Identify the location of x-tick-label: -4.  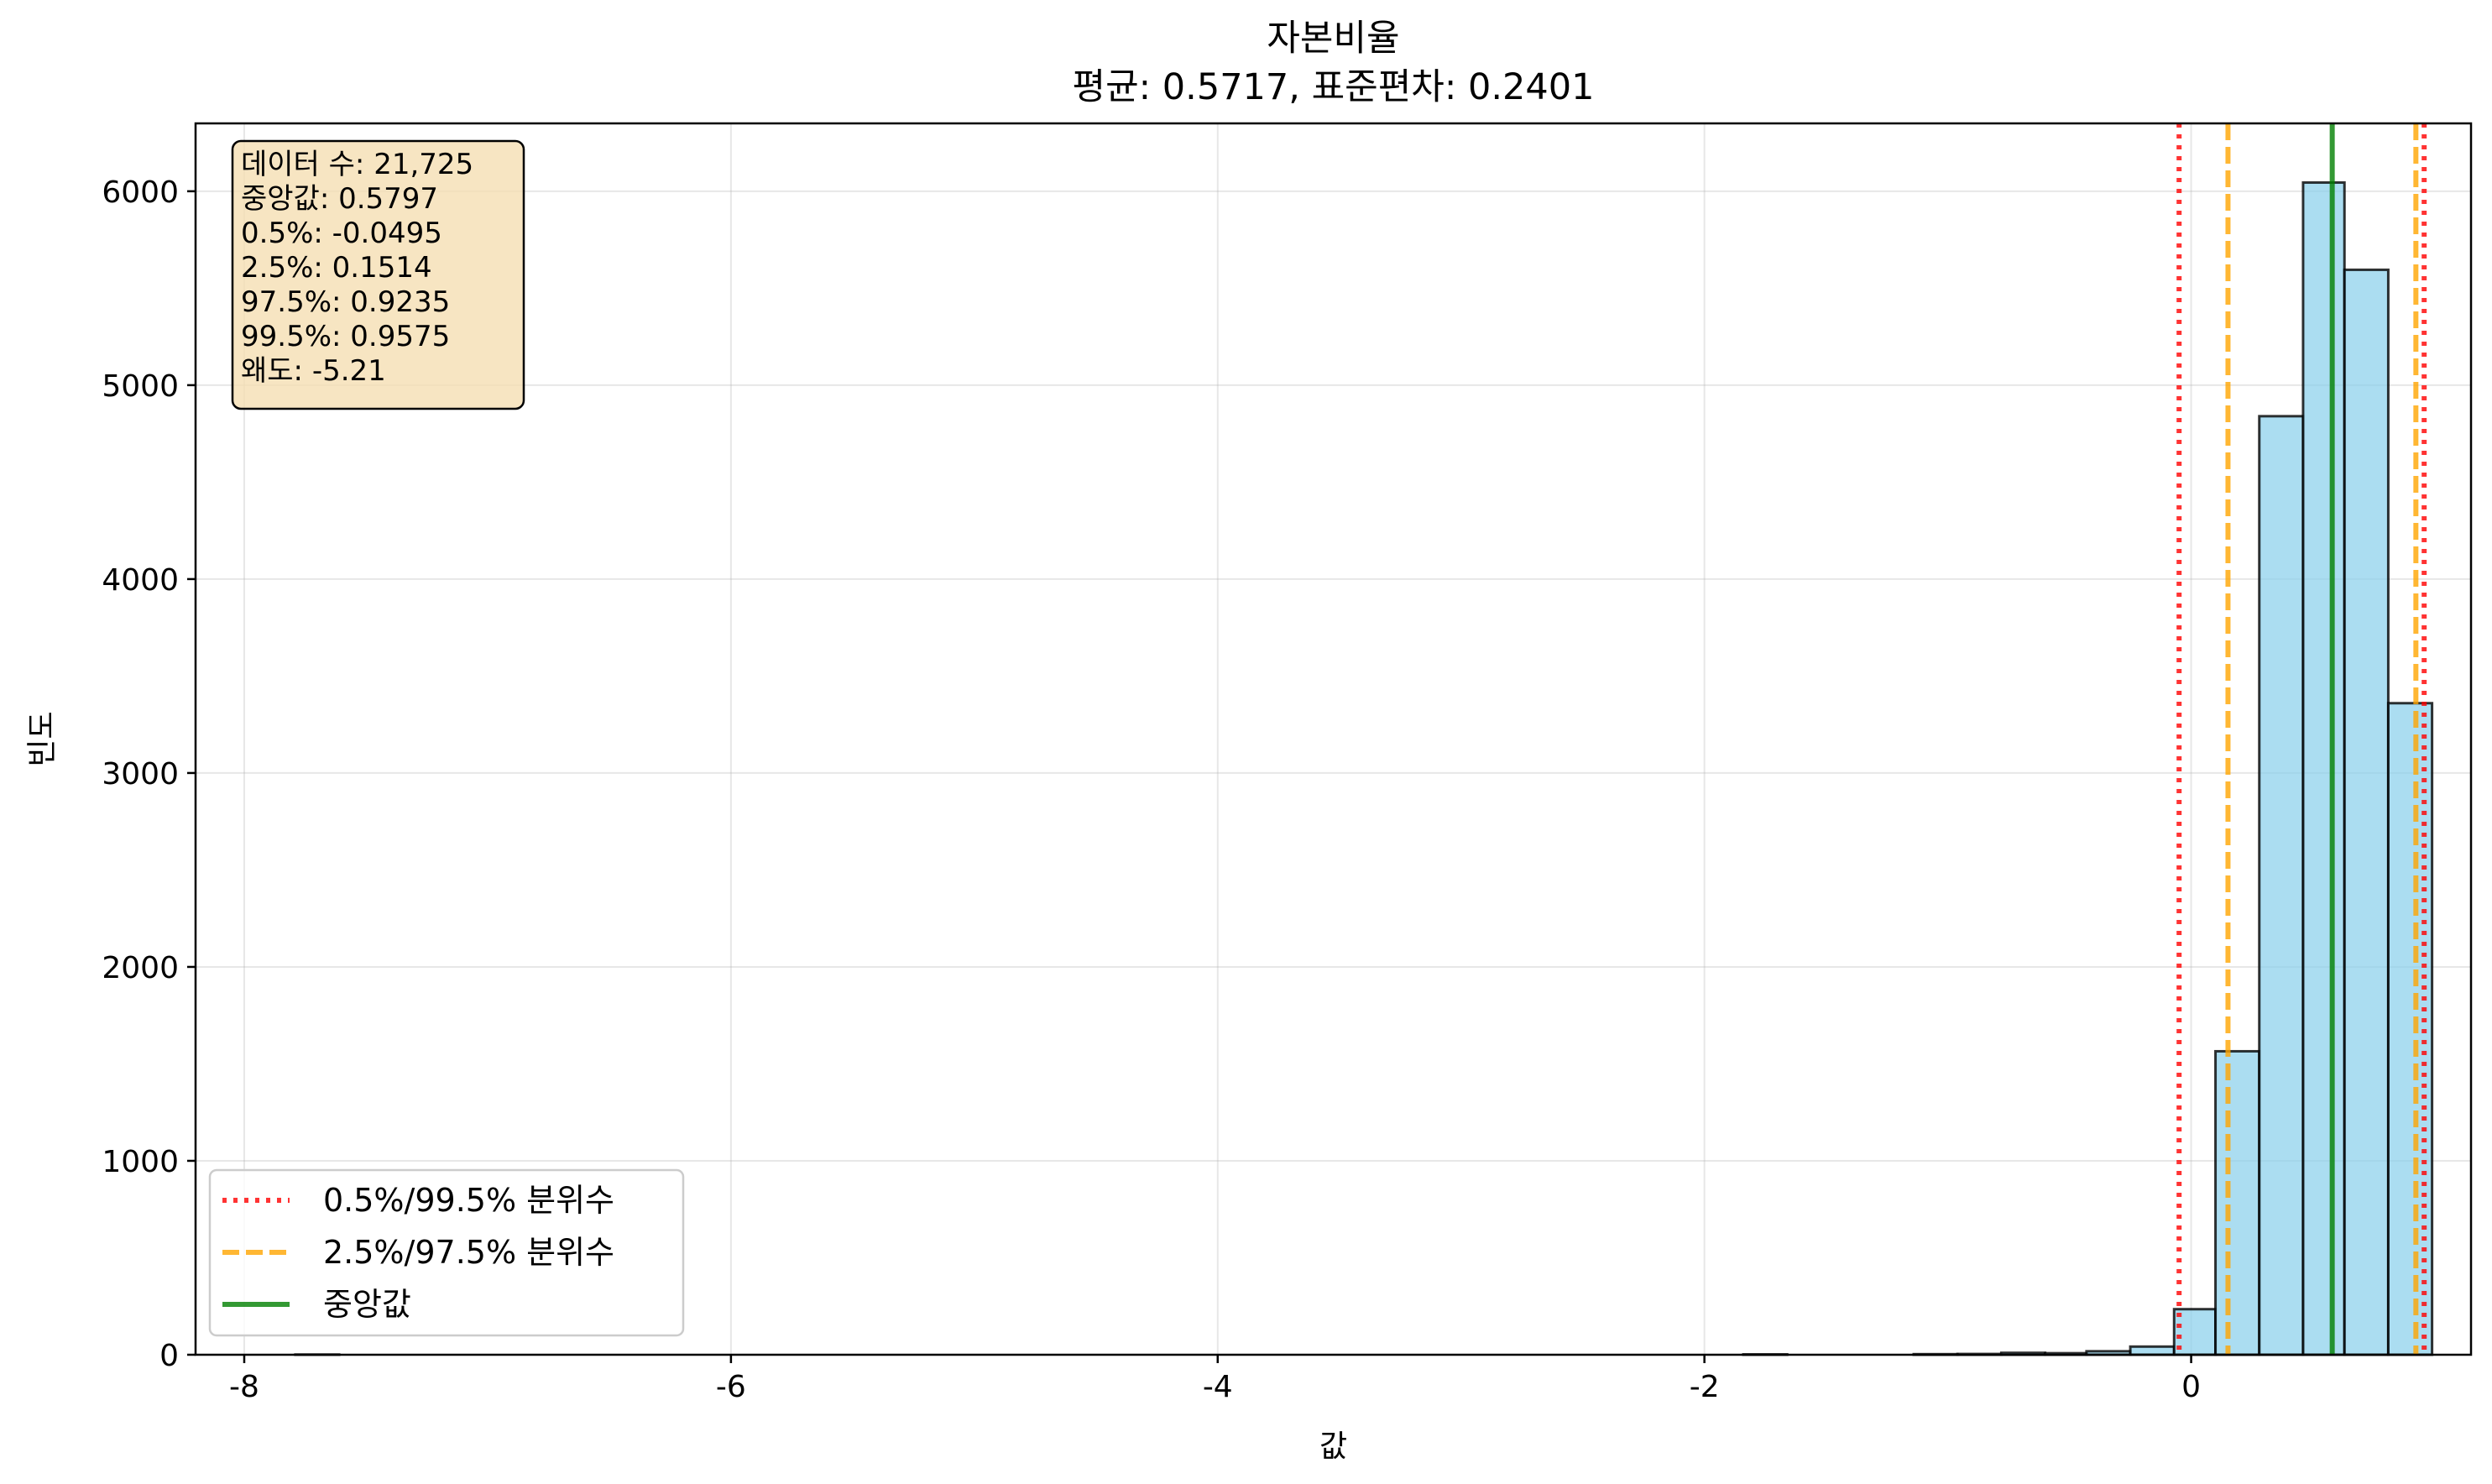
(1218, 1387).